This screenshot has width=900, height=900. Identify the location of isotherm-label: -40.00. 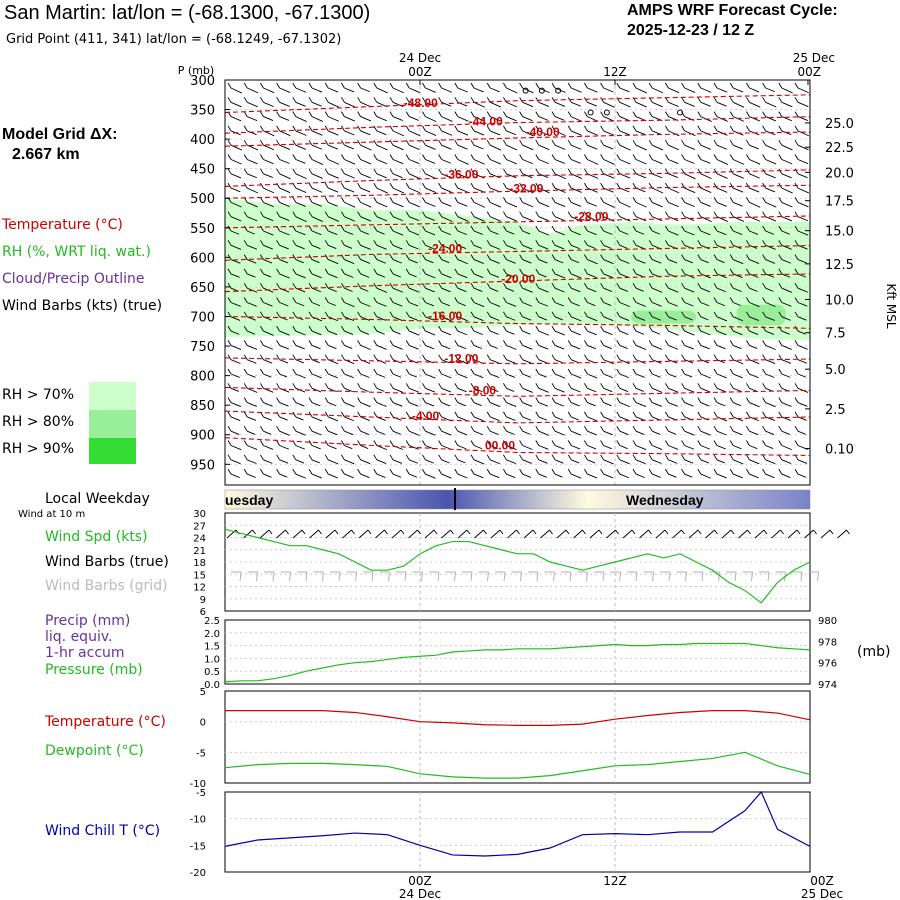
(543, 132).